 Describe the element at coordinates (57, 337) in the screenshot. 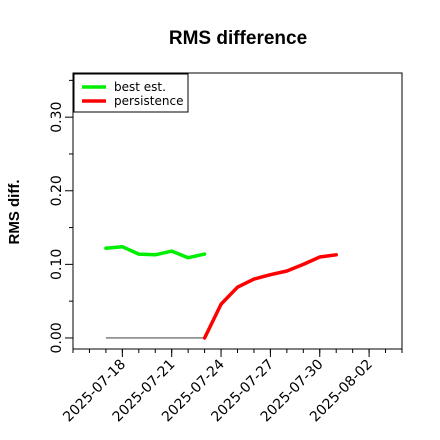

I see `y-tick-label: 0.00` at that location.